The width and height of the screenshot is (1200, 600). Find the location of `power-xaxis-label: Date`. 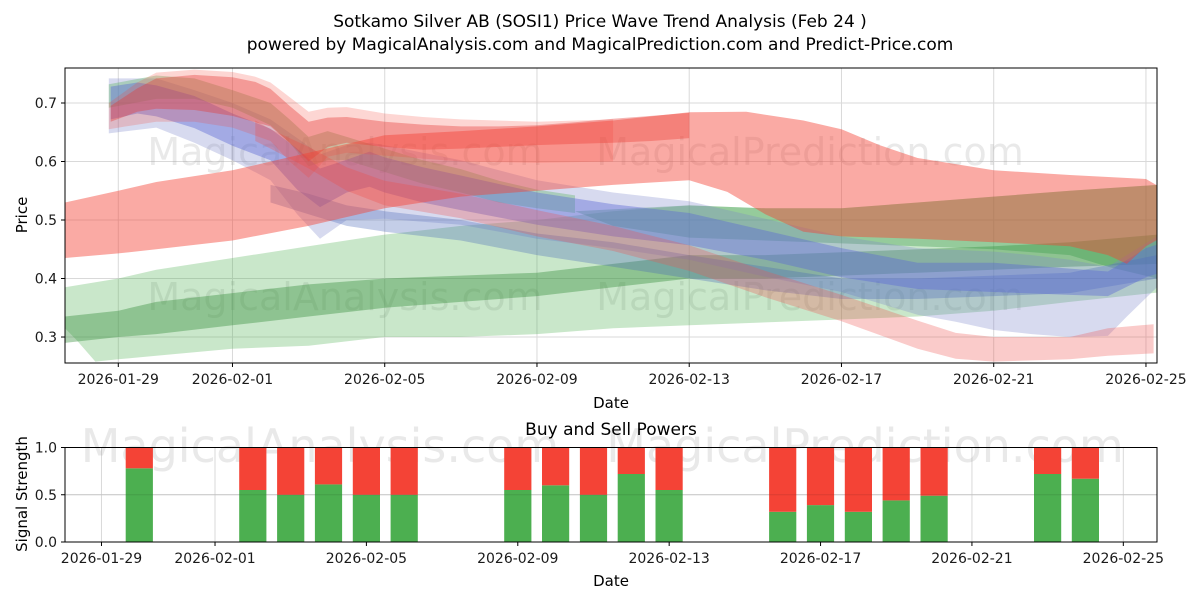

power-xaxis-label: Date is located at coordinates (611, 581).